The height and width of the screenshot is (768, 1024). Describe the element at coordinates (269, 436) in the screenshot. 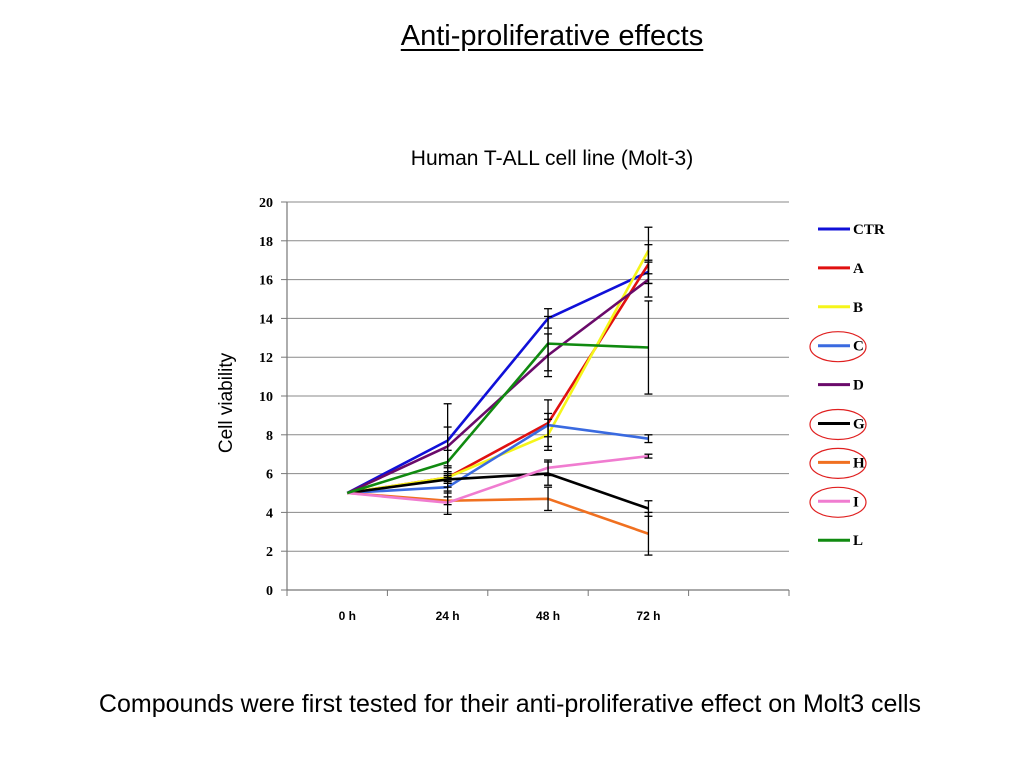

I see `y-tick-label: 8` at that location.